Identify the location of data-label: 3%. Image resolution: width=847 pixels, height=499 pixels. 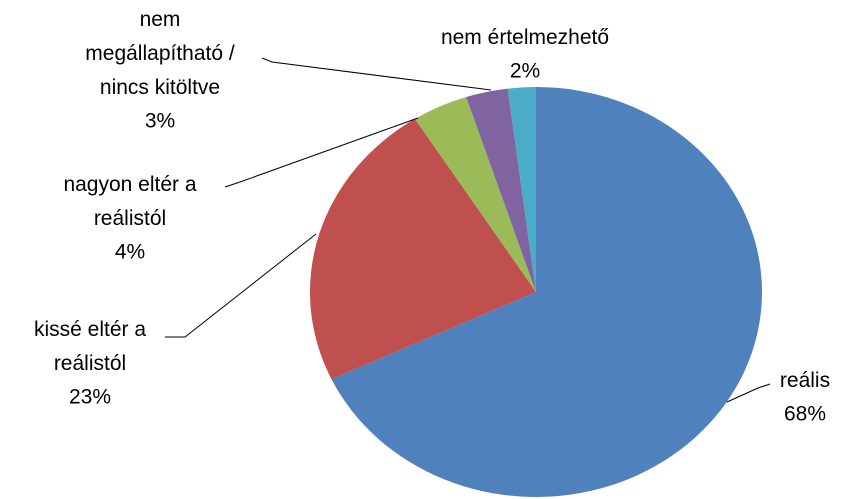
(160, 121).